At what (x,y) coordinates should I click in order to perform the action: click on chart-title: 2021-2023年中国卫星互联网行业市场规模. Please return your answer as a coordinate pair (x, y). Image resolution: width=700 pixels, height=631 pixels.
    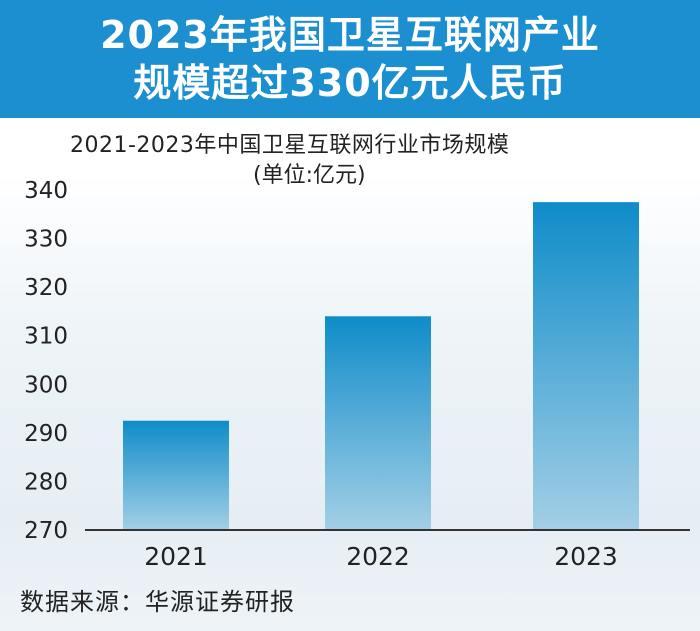
    Looking at the image, I should click on (290, 145).